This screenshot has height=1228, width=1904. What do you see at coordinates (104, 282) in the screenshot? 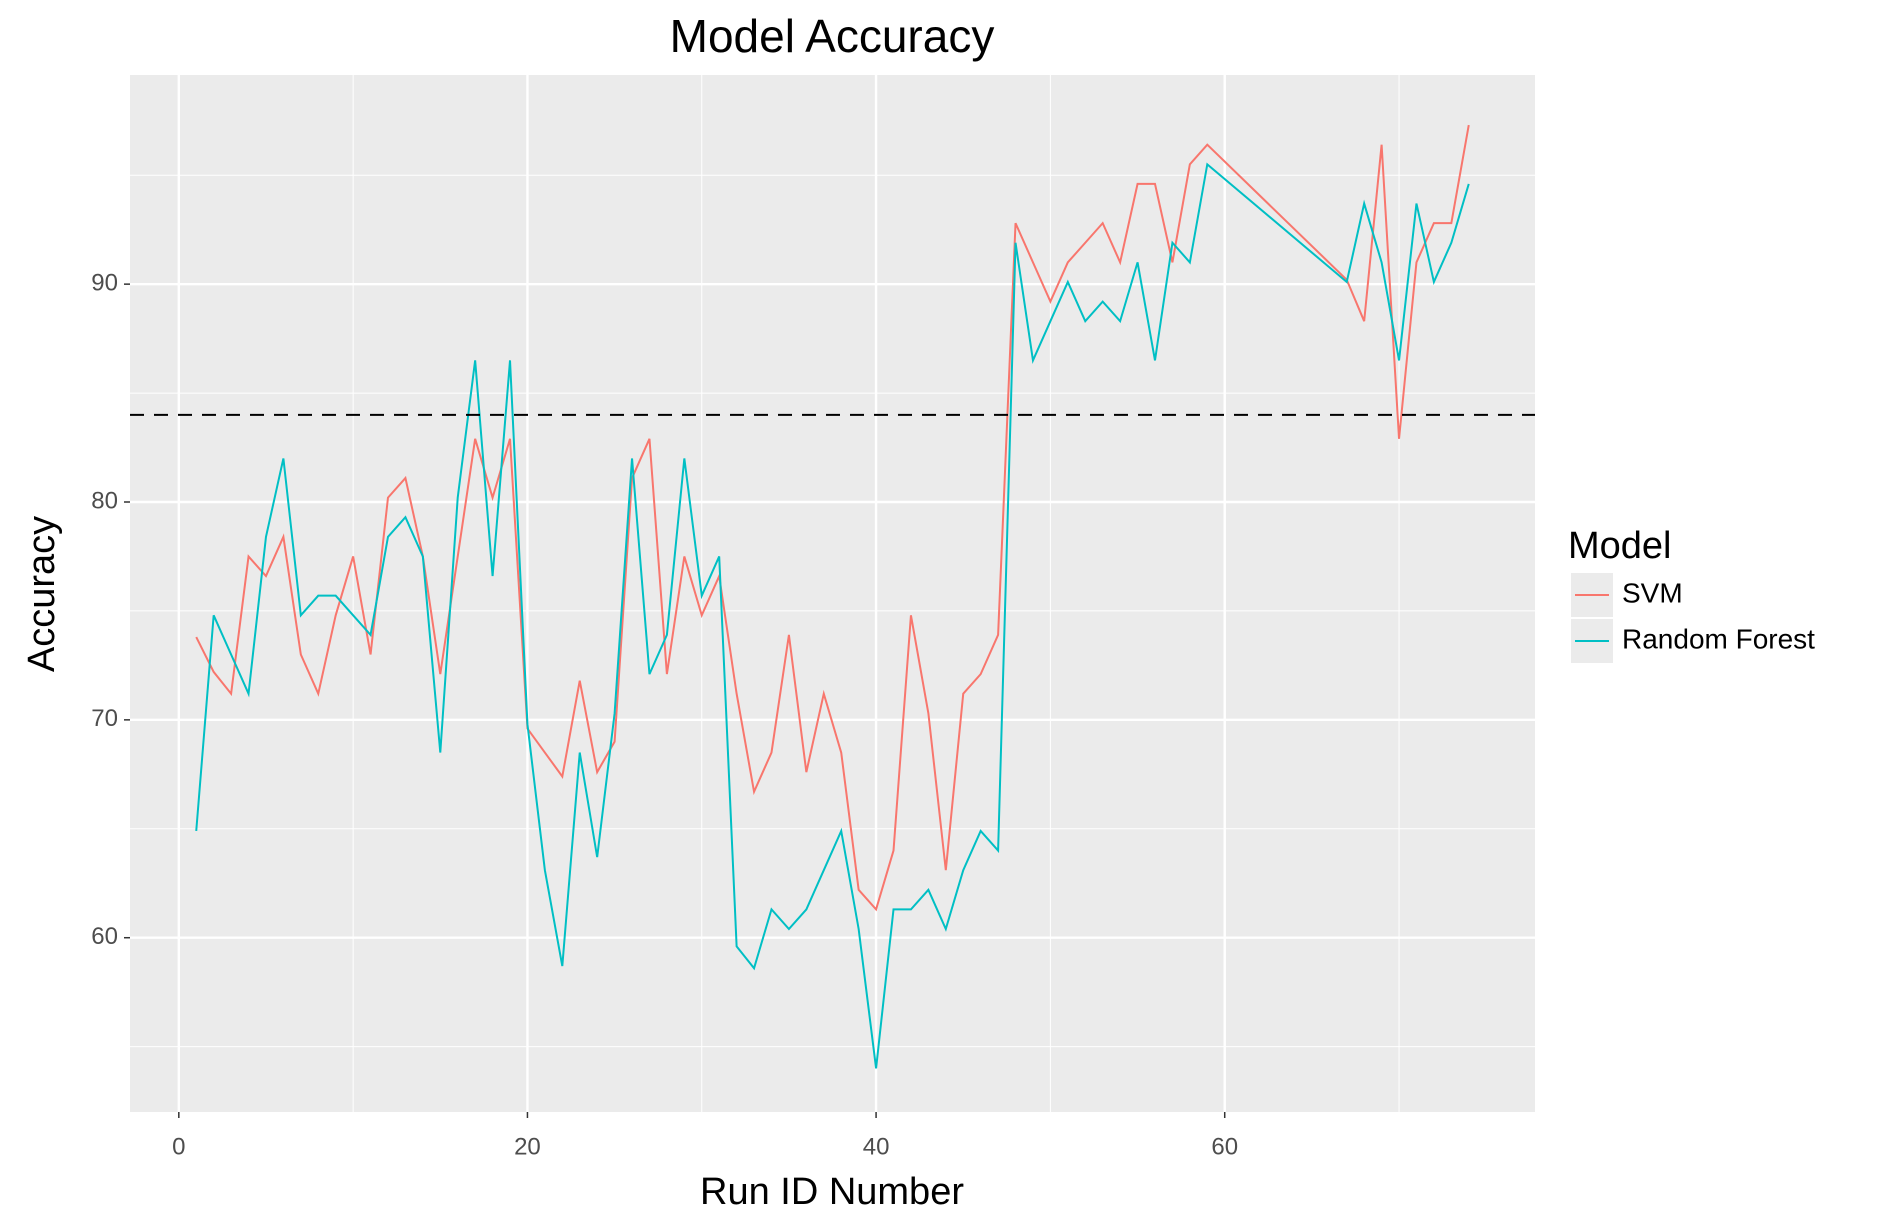
I see `y-tick-label: 90` at bounding box center [104, 282].